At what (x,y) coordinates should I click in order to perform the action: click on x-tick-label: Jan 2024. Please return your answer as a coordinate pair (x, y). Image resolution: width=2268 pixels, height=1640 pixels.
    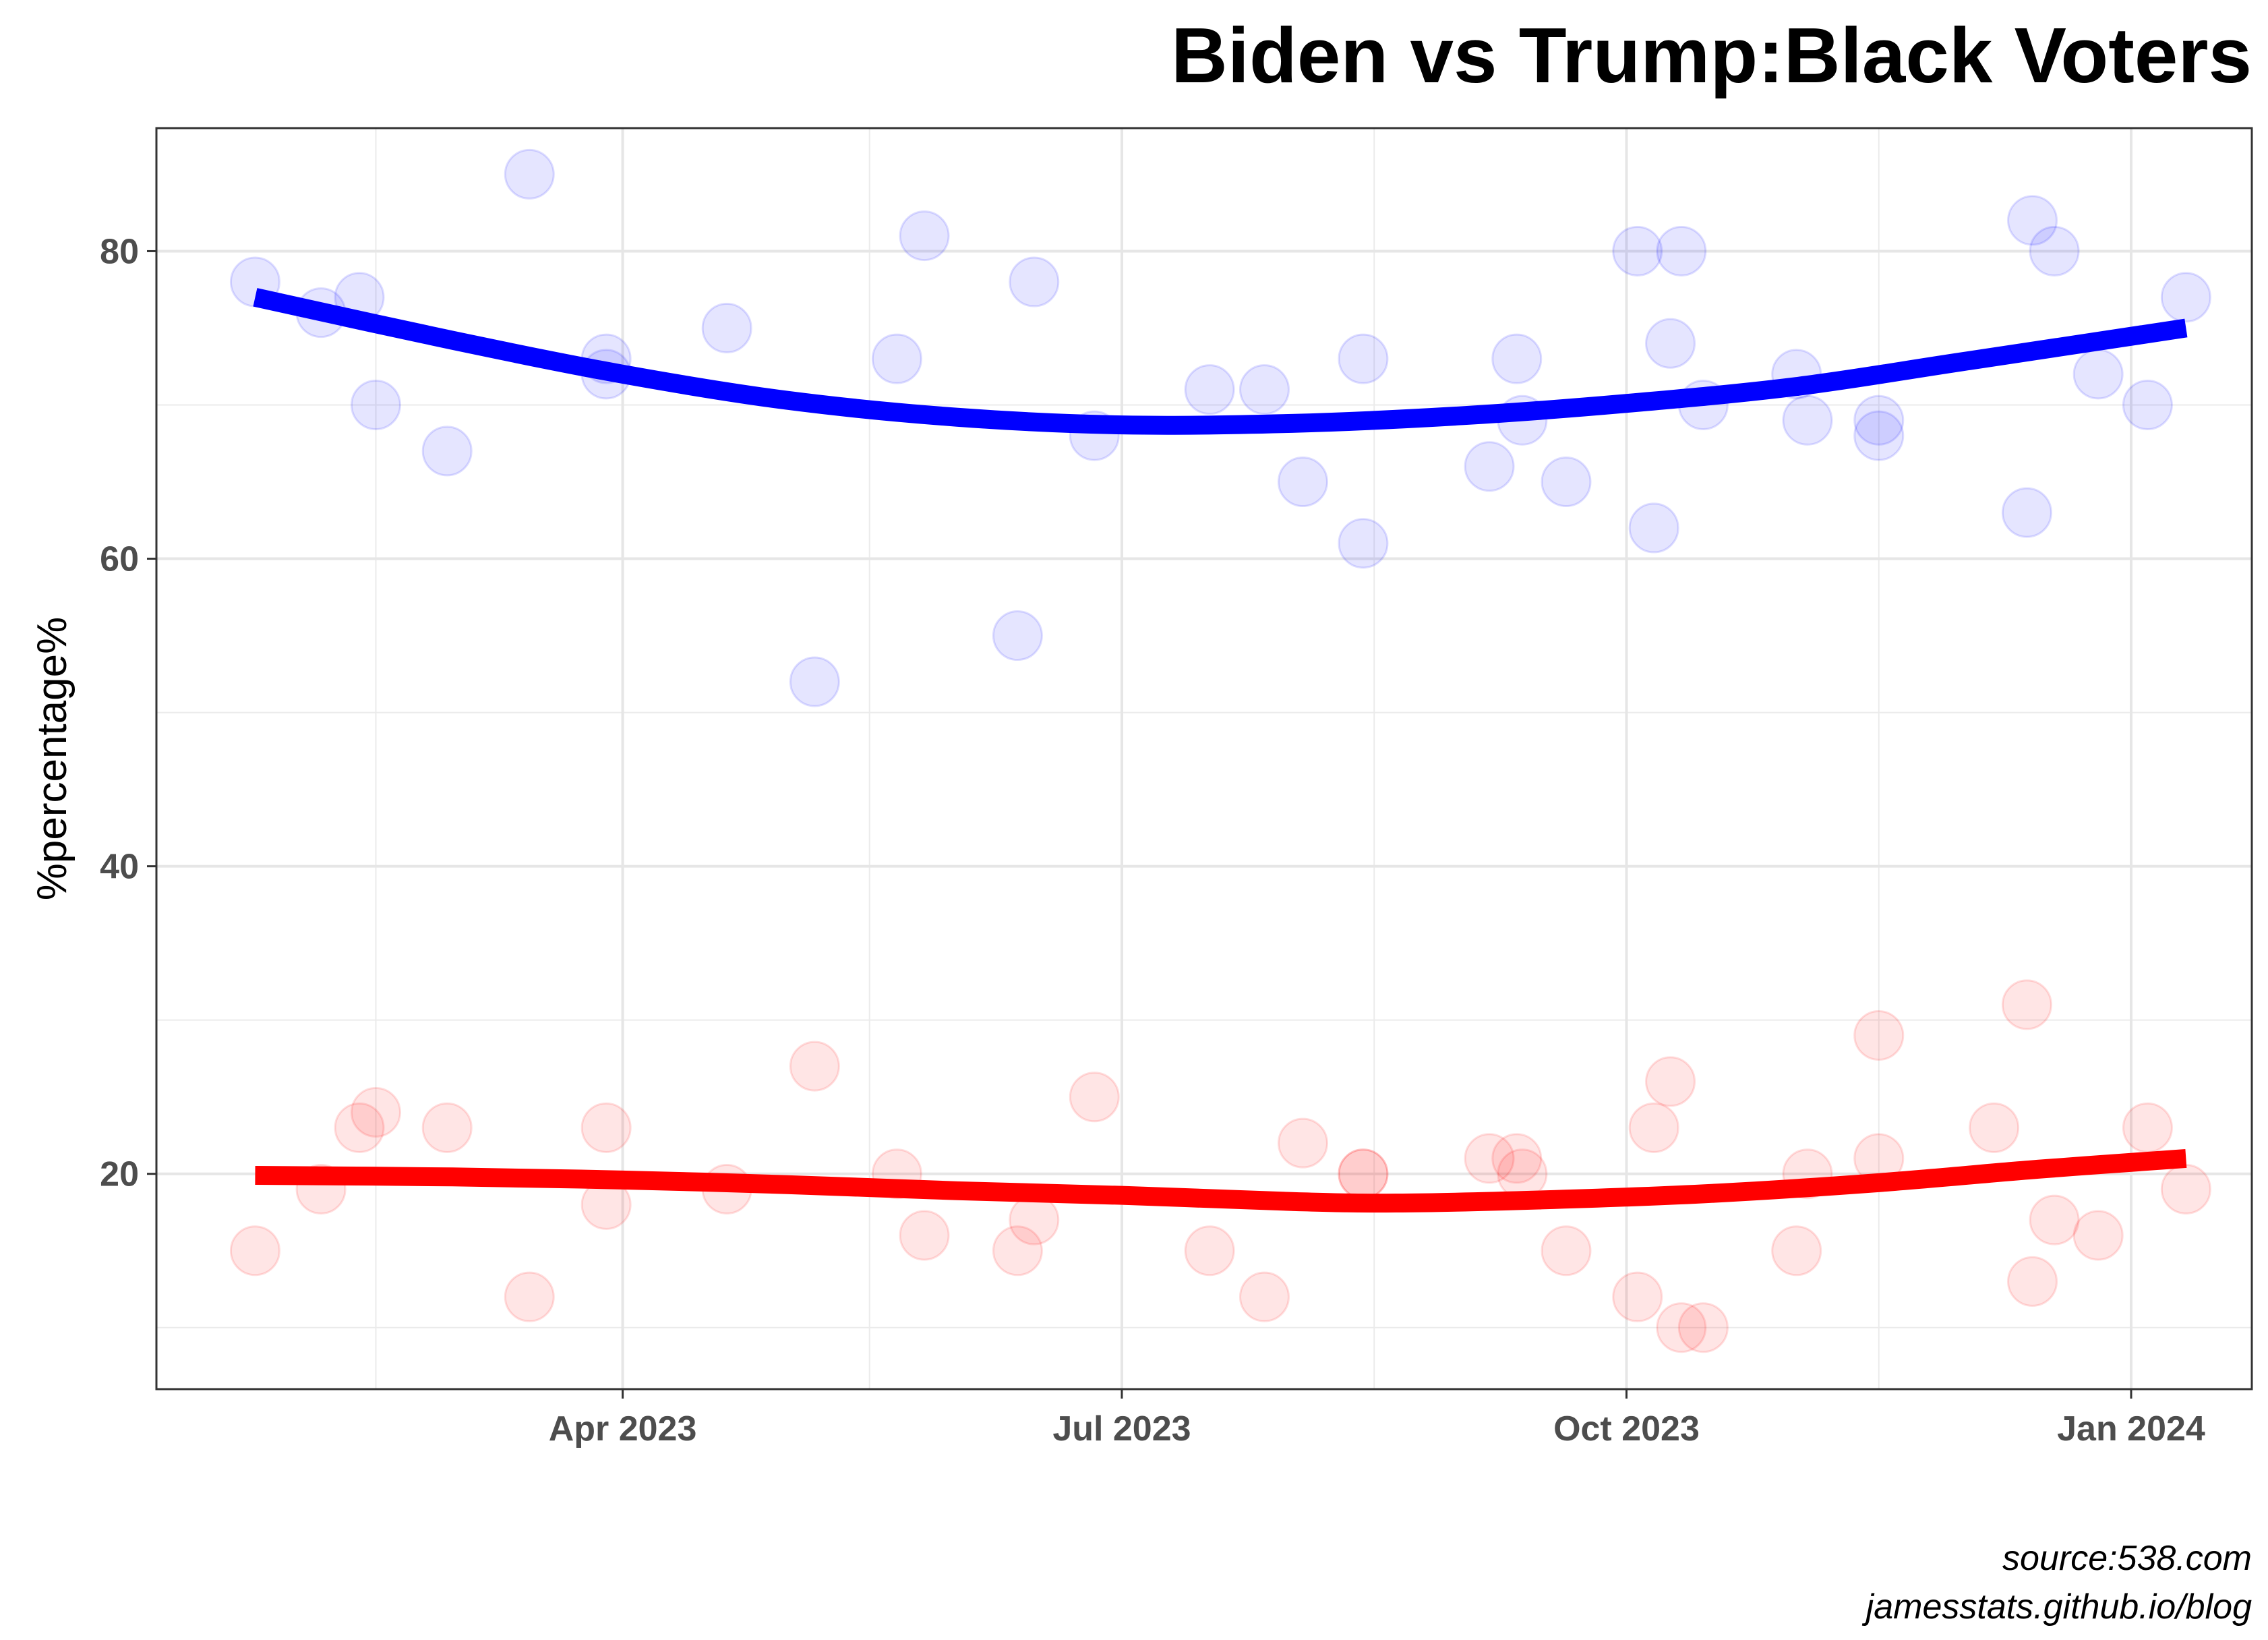
    Looking at the image, I should click on (2131, 1428).